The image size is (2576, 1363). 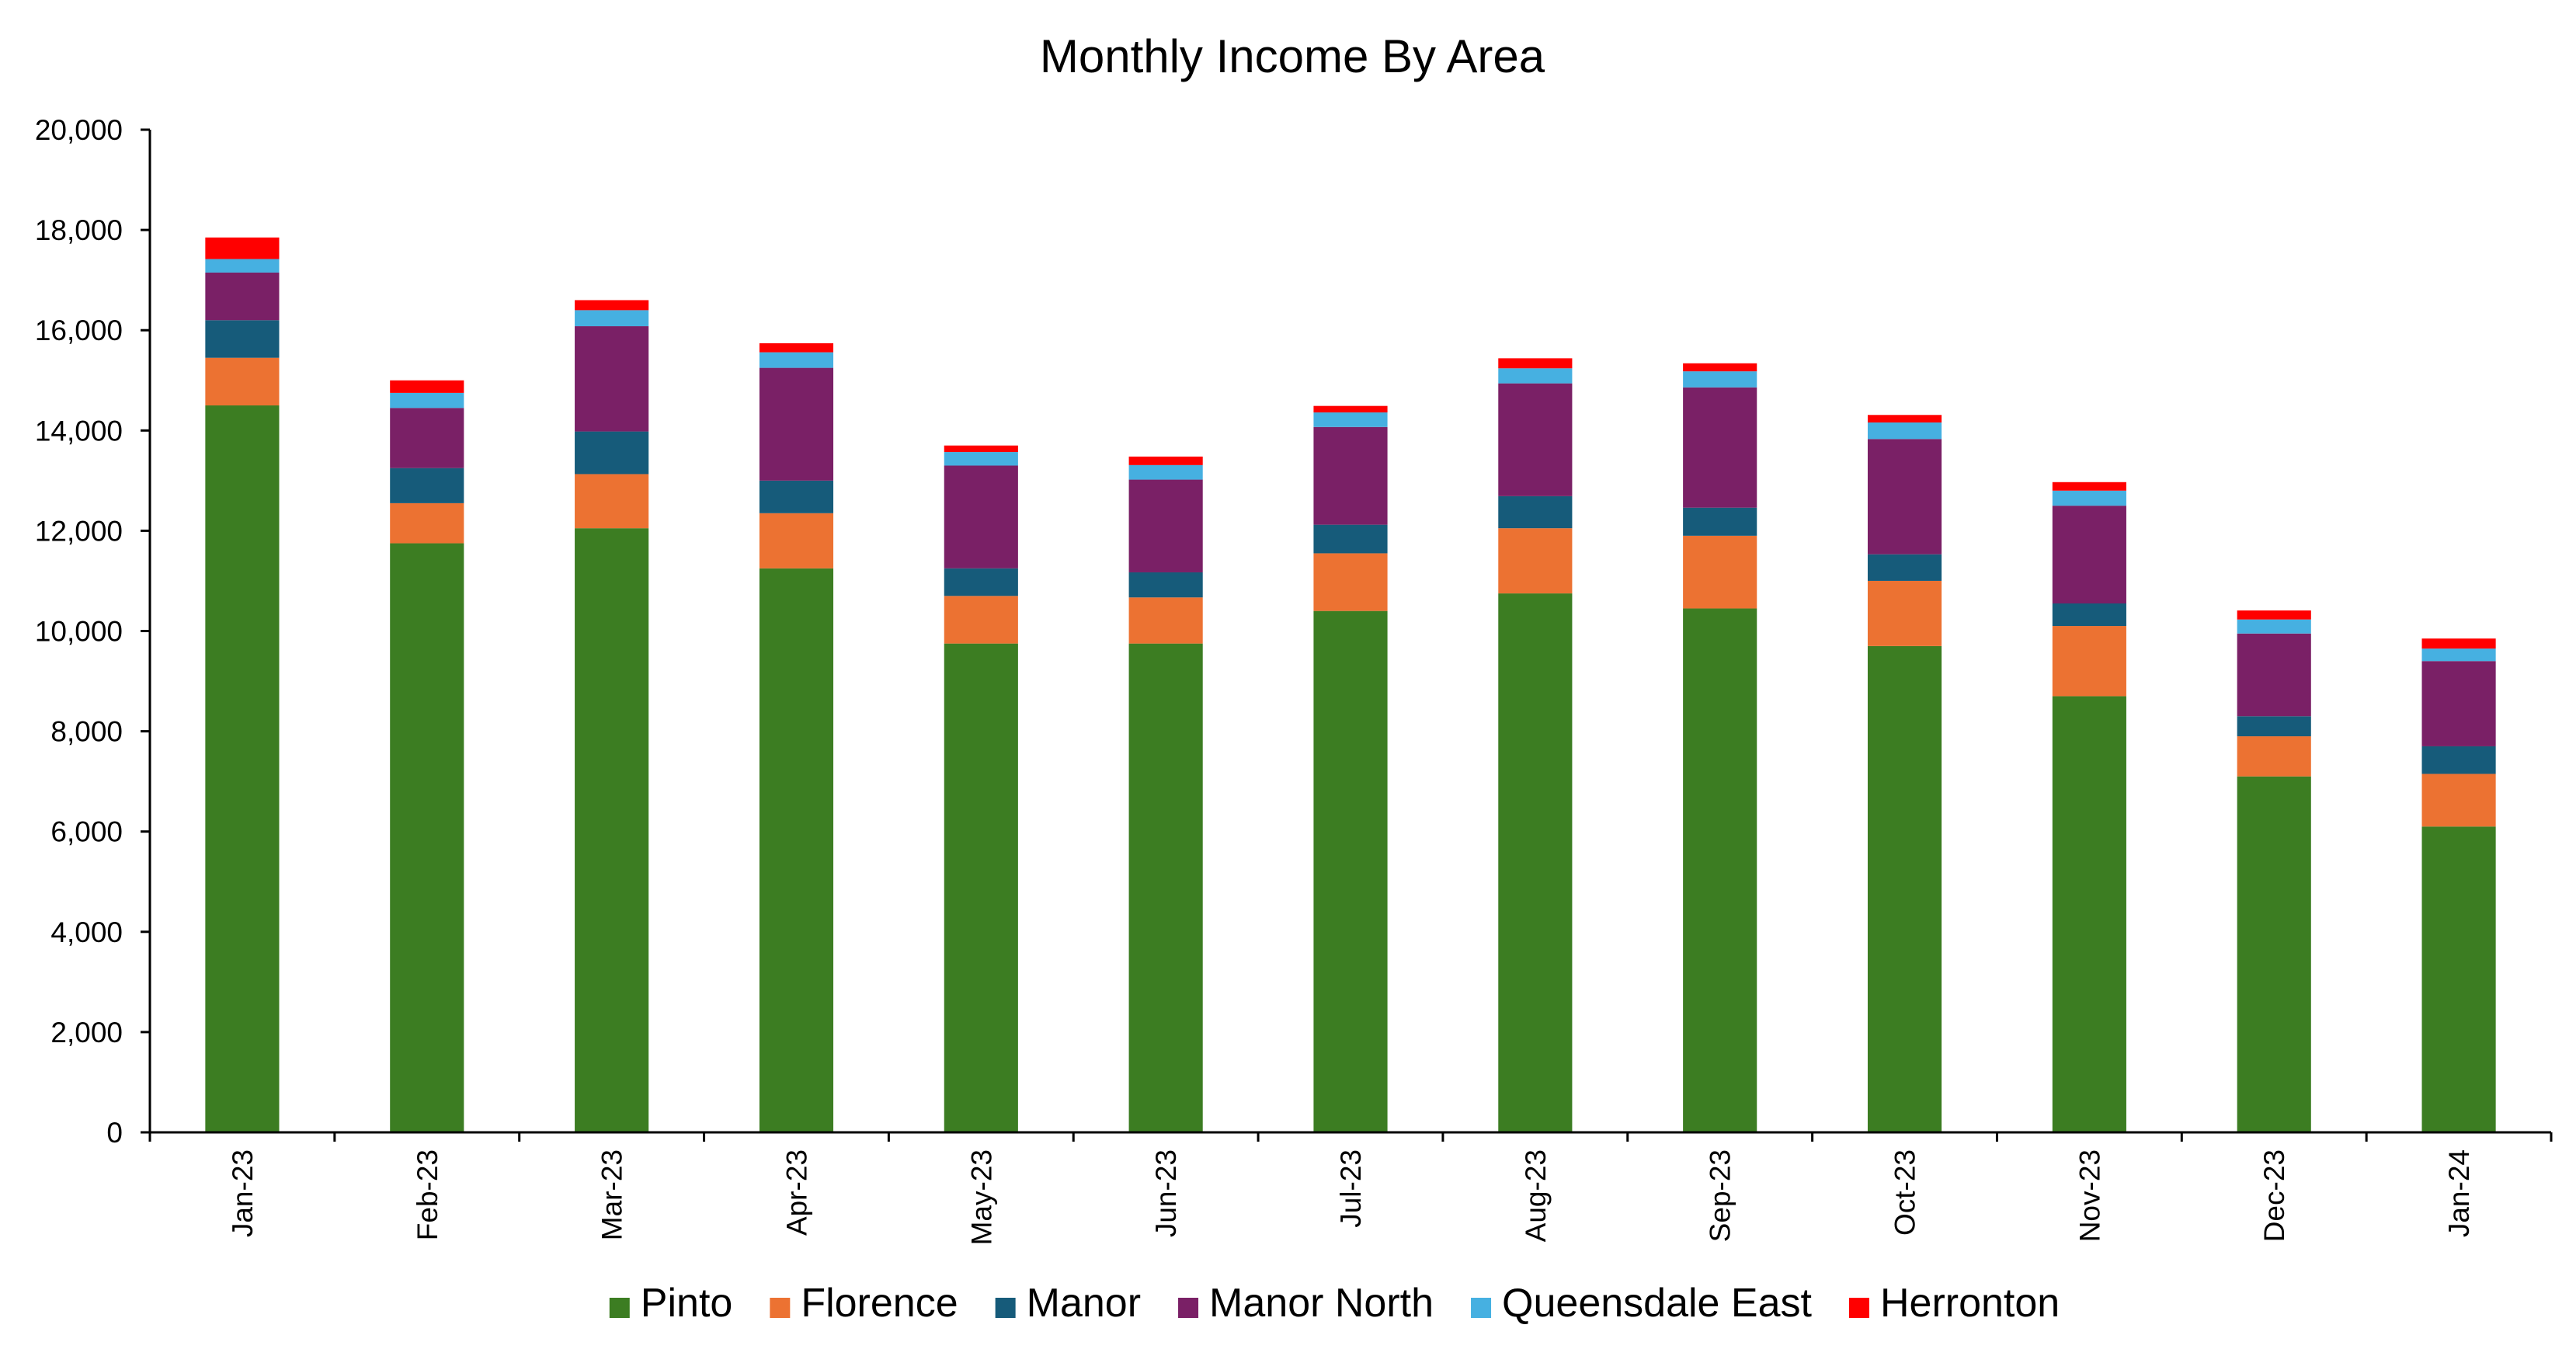 I want to click on legend-item-herronton: Herronton, so click(x=1954, y=1303).